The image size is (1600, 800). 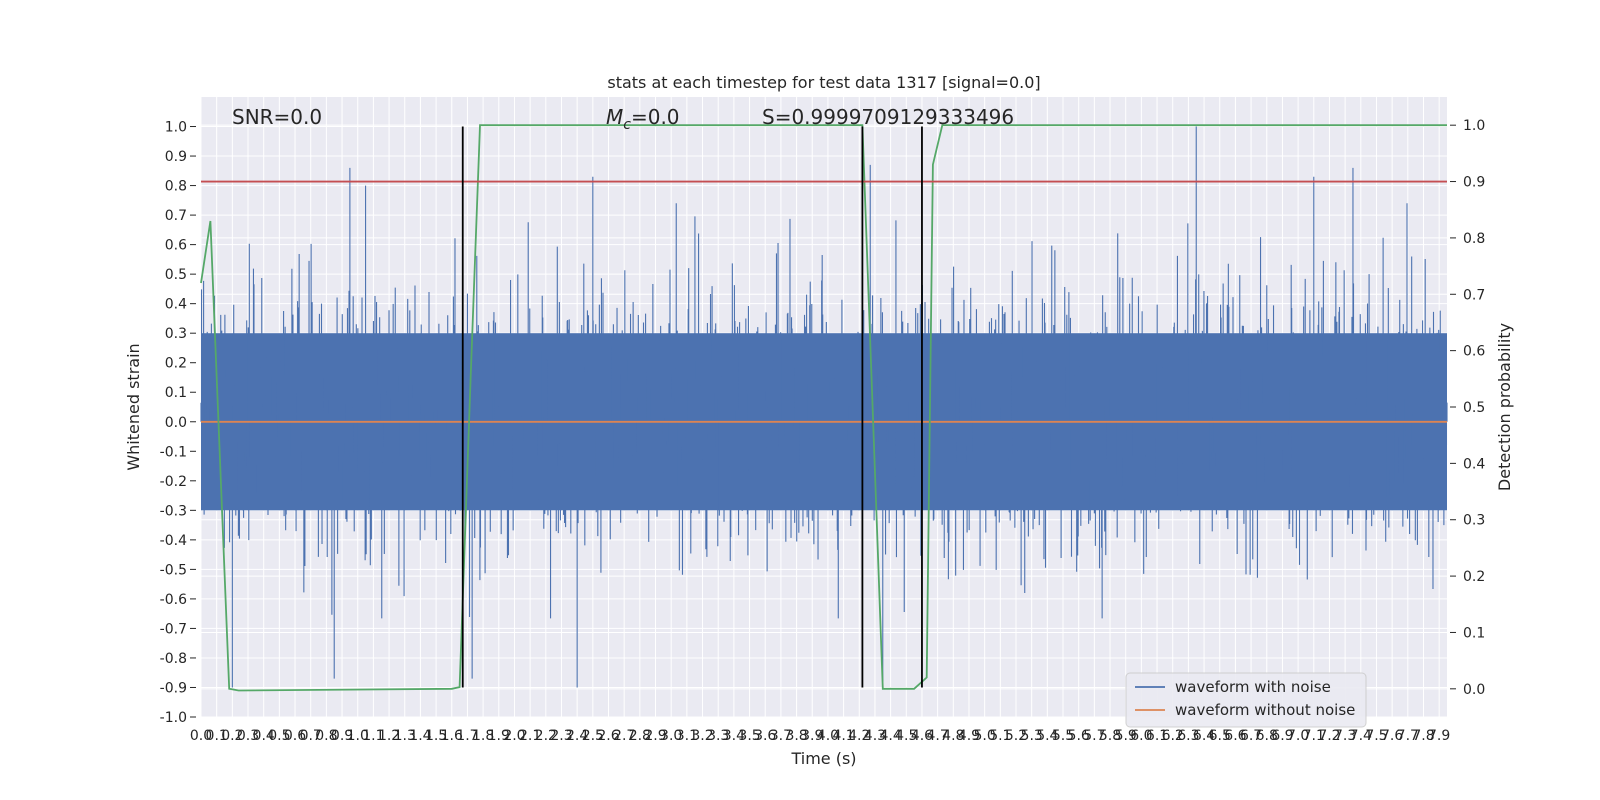 What do you see at coordinates (173, 688) in the screenshot?
I see `y-tick-label: -0.9` at bounding box center [173, 688].